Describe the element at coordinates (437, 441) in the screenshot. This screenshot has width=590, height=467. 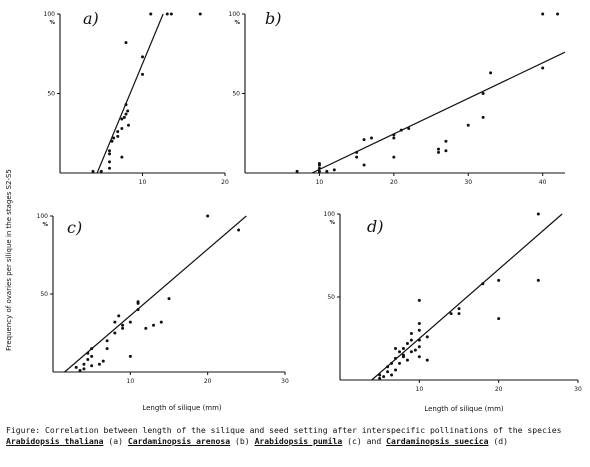
I see `species-cardaminopsis-suecica: Cardaminopsis suecica` at that location.